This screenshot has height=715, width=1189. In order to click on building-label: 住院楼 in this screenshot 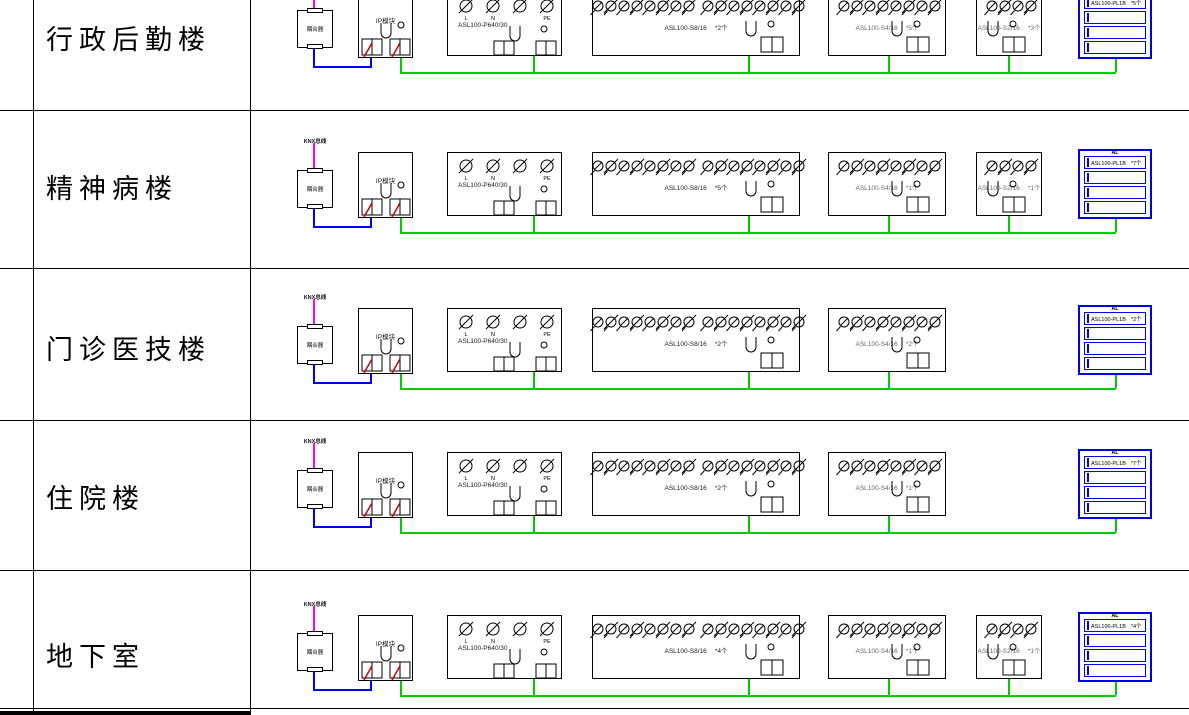, I will do `click(95, 499)`.